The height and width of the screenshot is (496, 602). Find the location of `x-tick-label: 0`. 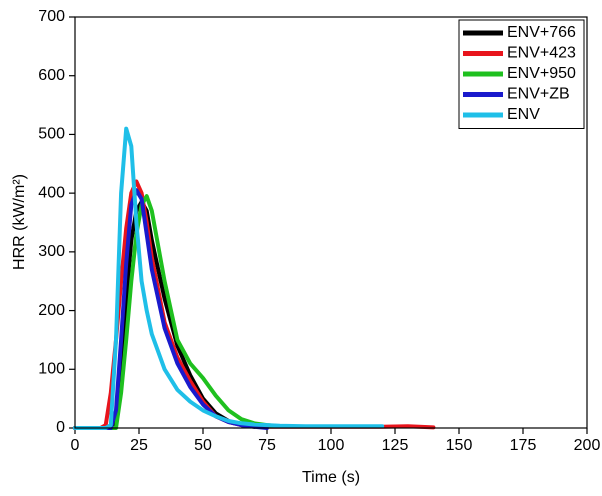

x-tick-label: 0 is located at coordinates (75, 445).